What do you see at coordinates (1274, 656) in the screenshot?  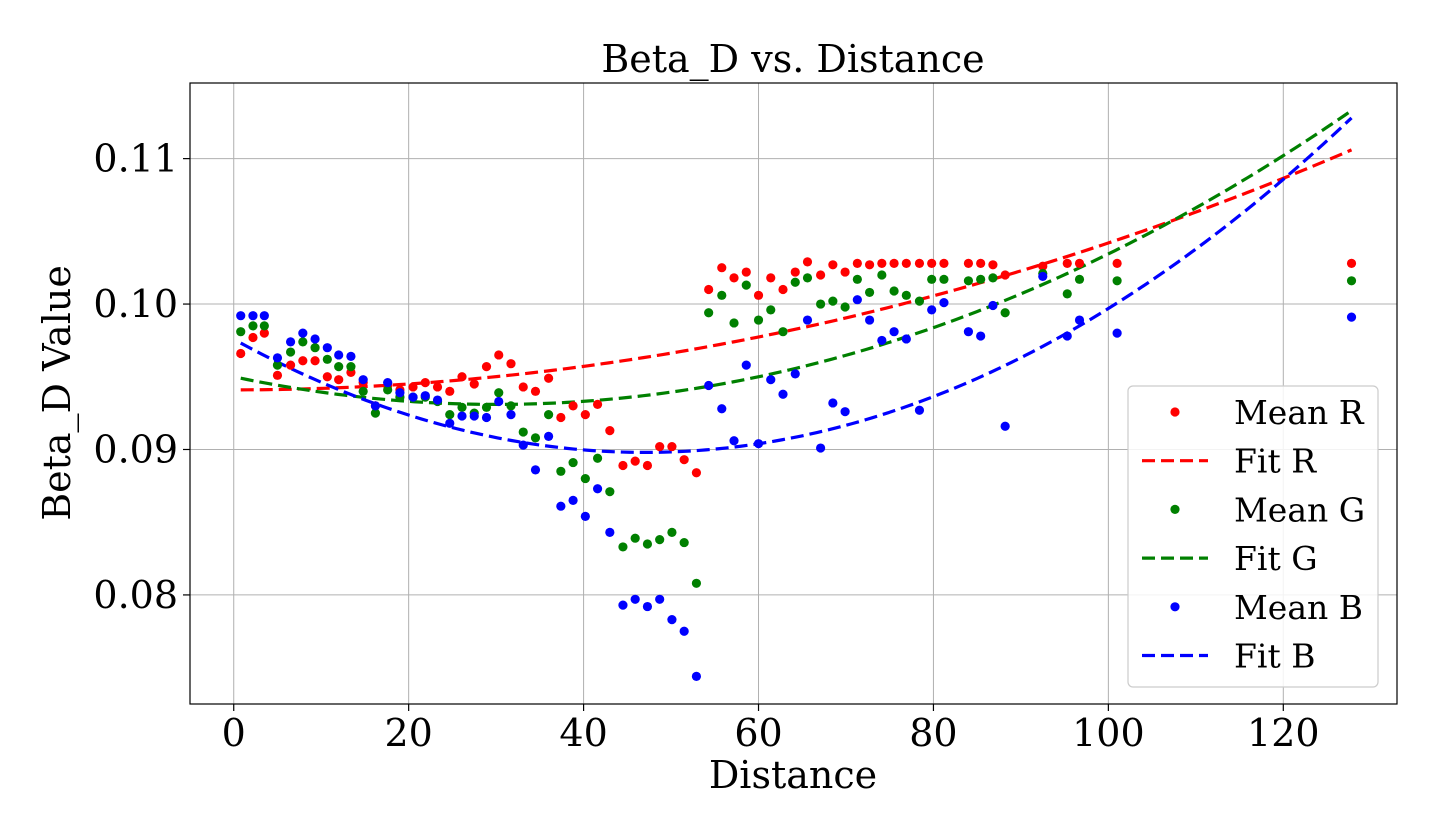 I see `legend-label-fit-b: Fit B` at bounding box center [1274, 656].